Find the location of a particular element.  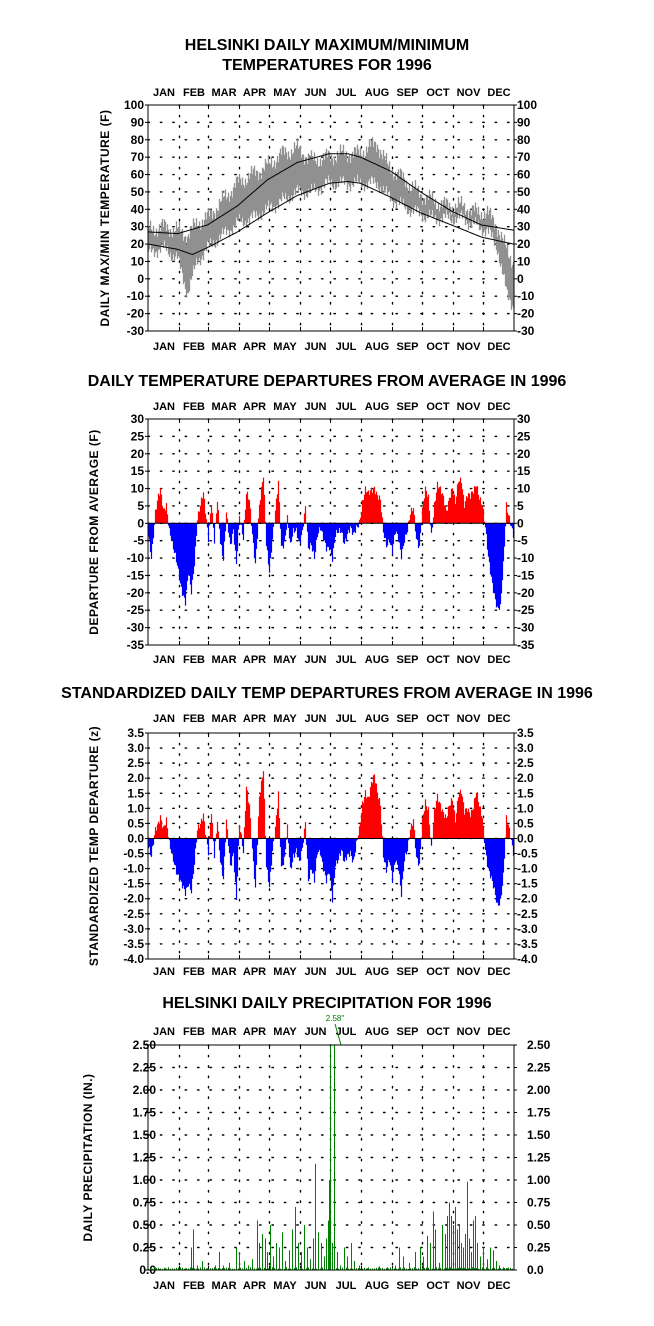

y-tick-label-right: 0.75 is located at coordinates (539, 1203).